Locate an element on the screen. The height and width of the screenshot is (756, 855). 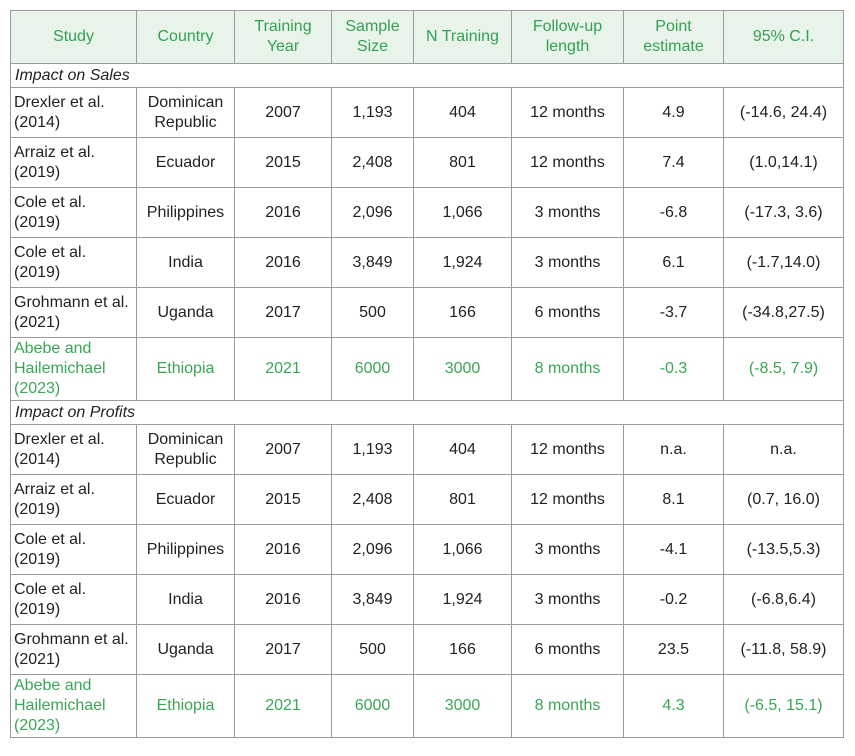
table-cell: 6.1 is located at coordinates (673, 262).